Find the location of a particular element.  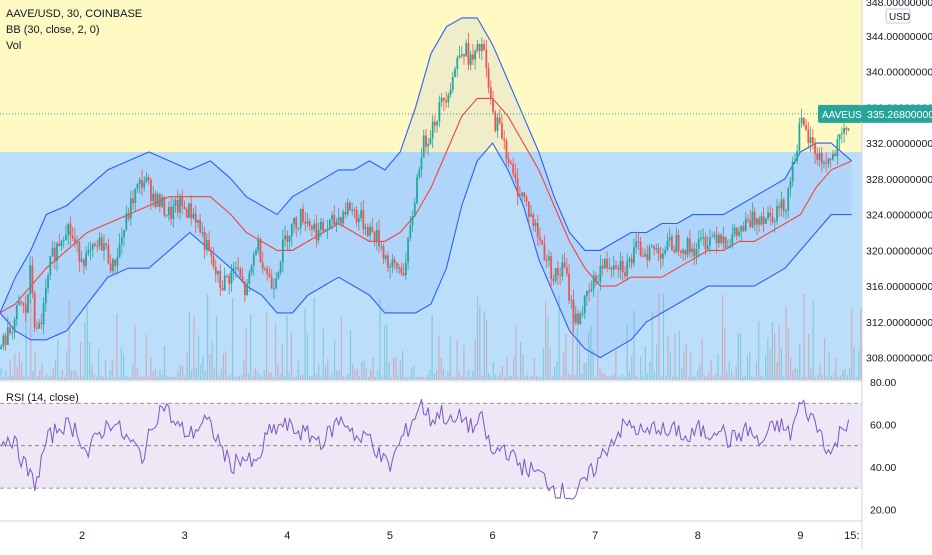

last-price-badge is located at coordinates (897, 113).